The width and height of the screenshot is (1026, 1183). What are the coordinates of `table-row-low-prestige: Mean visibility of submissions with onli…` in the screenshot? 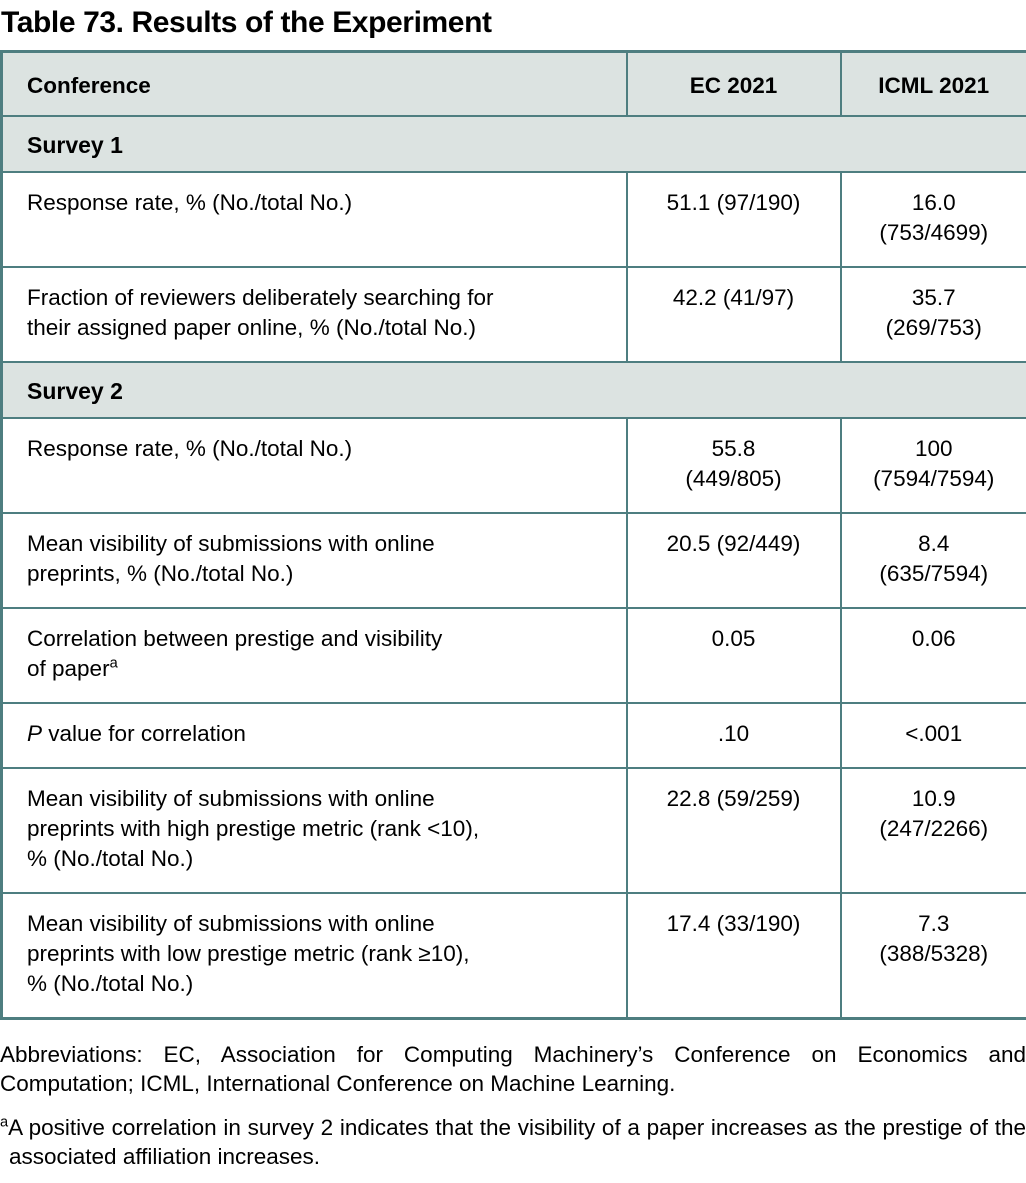 It's located at (513, 955).